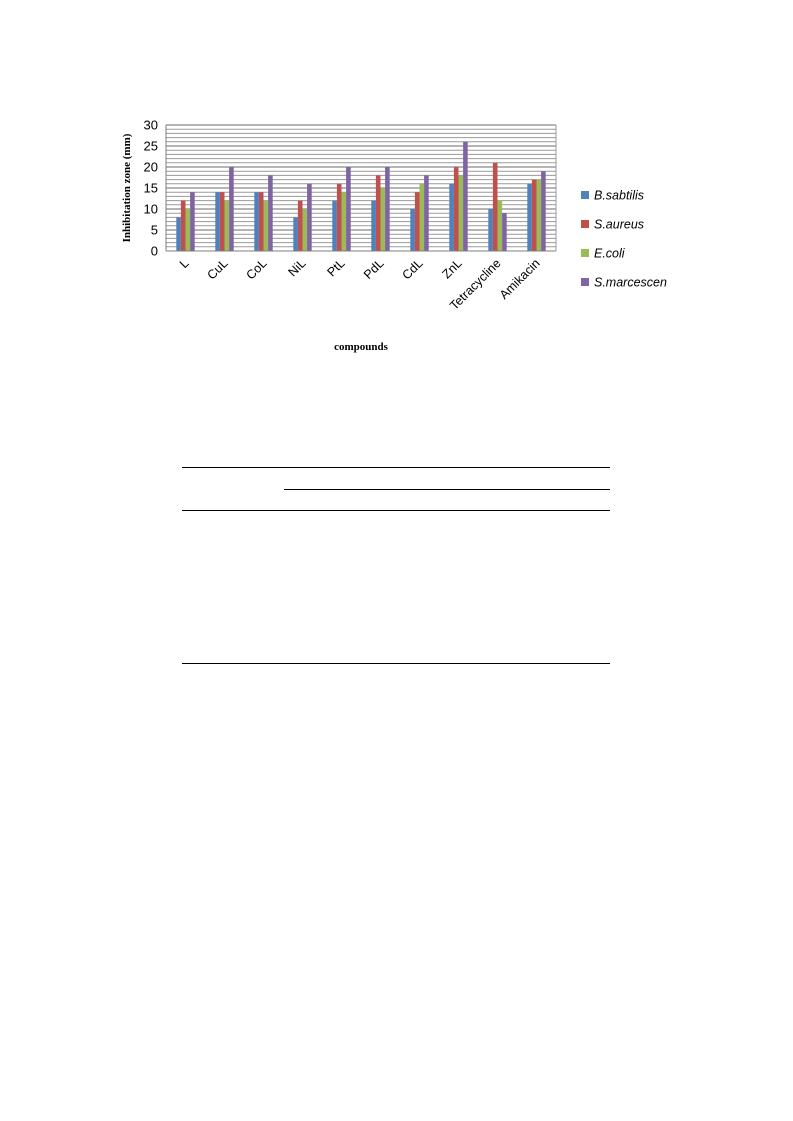 This screenshot has height=1121, width=793. I want to click on legend-label: S.aureus, so click(619, 225).